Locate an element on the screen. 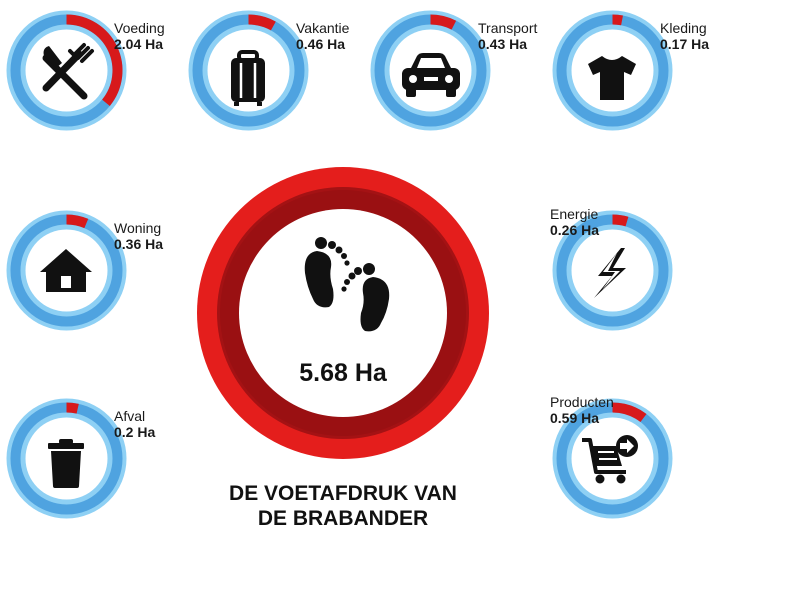 The height and width of the screenshot is (600, 800). category-label: Woning 0.36 Ha is located at coordinates (138, 236).